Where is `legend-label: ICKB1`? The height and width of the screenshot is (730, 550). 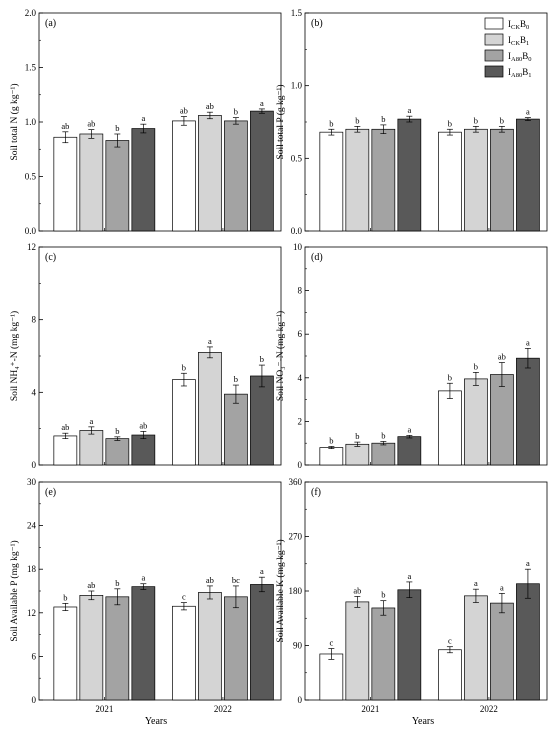
legend-label: ICKB1 is located at coordinates (518, 41).